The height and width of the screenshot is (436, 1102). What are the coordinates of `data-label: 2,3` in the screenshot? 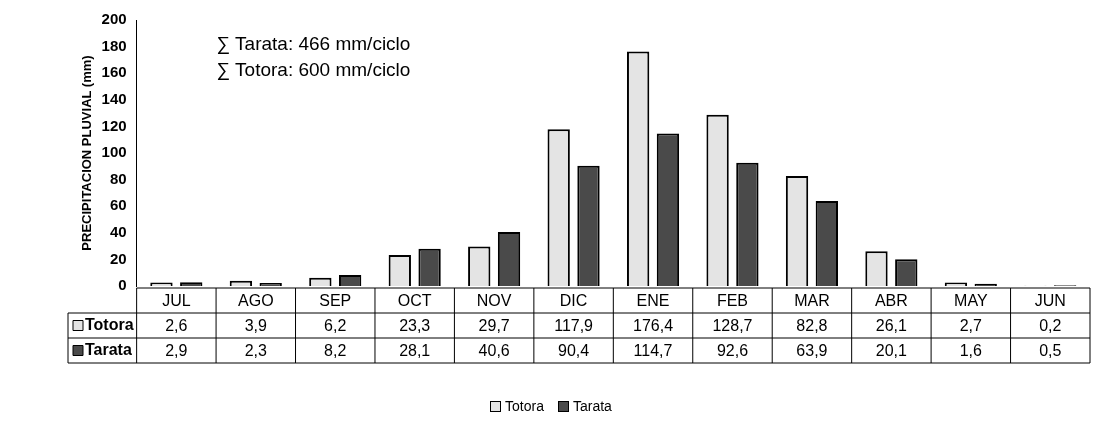 It's located at (256, 350).